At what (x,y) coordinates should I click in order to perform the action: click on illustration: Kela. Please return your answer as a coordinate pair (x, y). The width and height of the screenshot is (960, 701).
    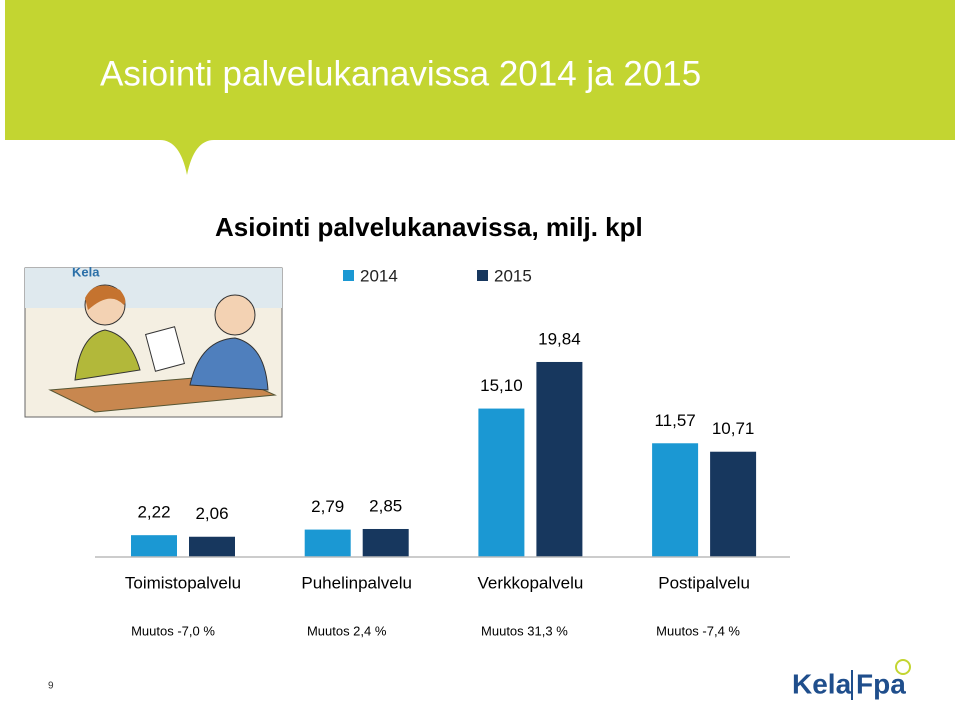
    Looking at the image, I should click on (153, 341).